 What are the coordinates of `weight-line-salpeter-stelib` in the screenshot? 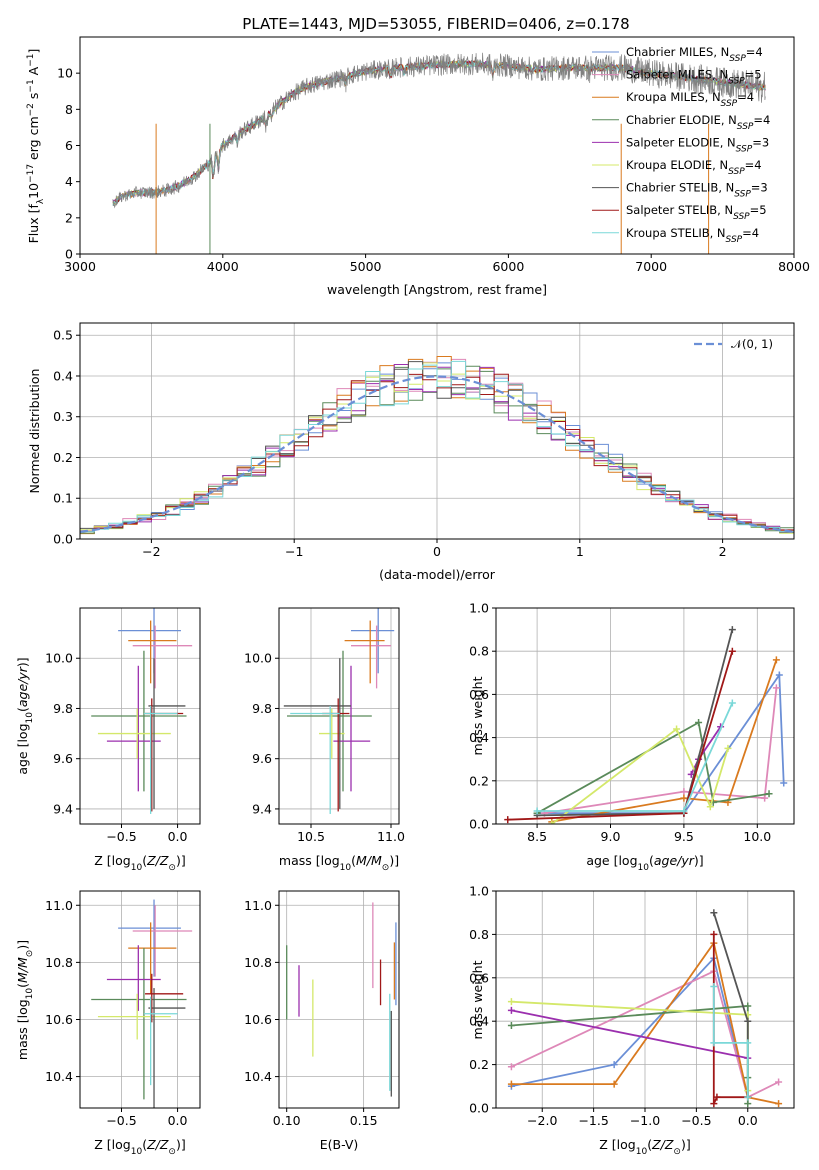 It's located at (620, 735).